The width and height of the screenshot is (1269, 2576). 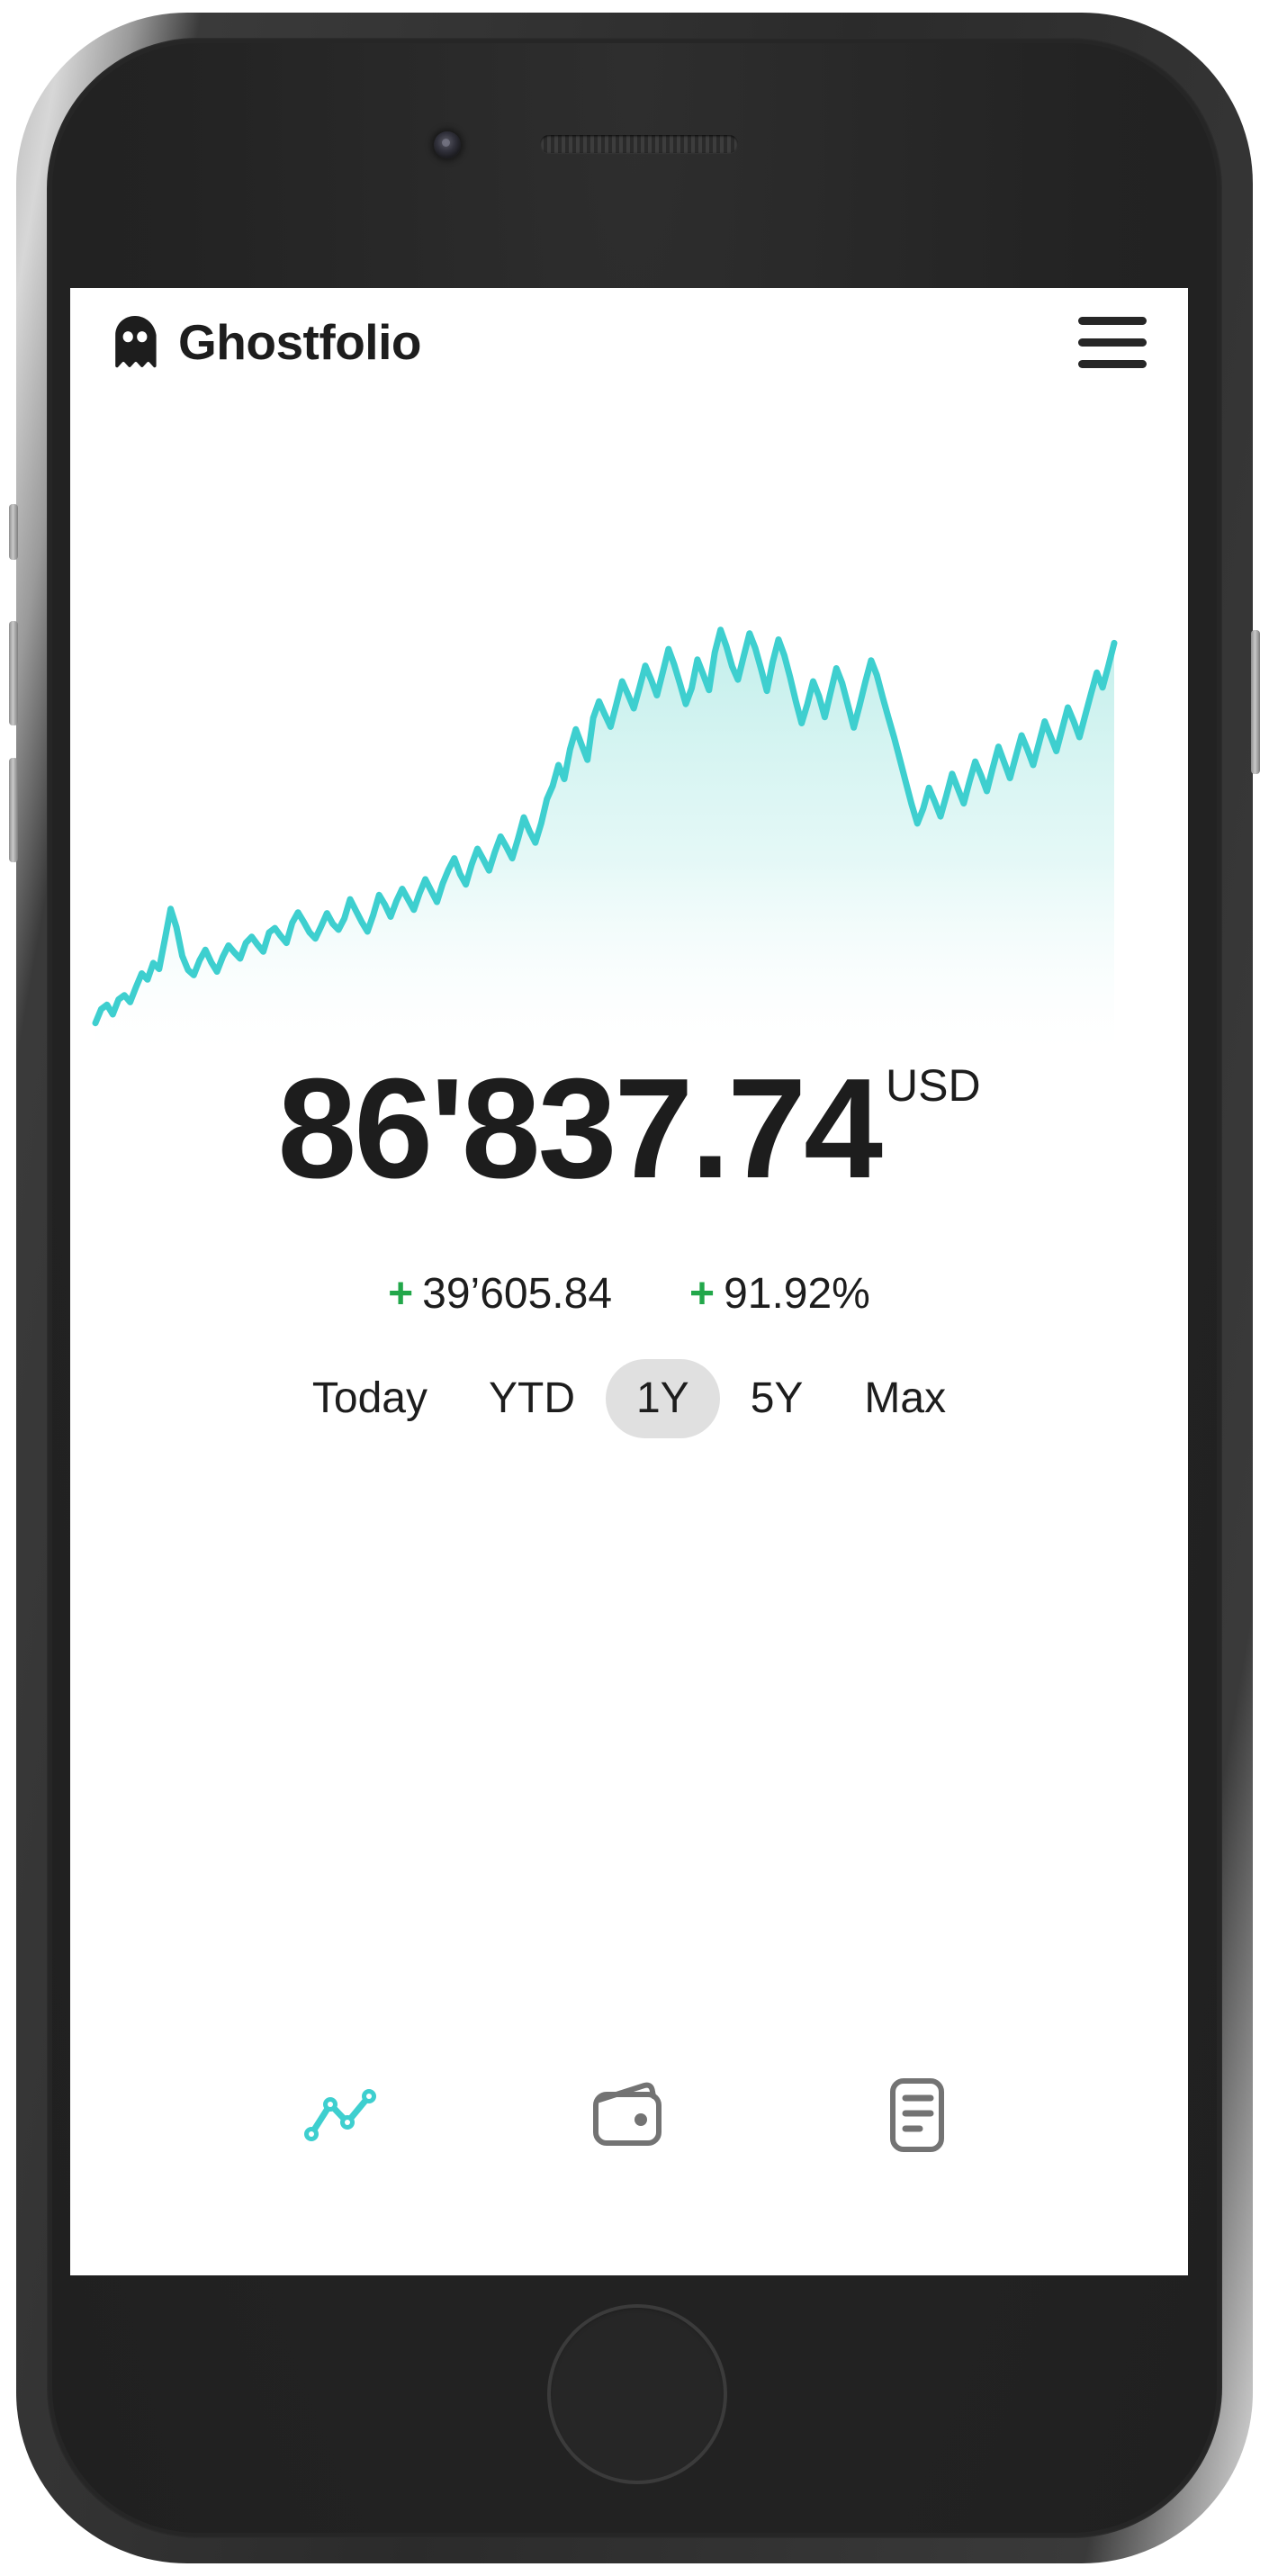 What do you see at coordinates (447, 144) in the screenshot?
I see `front-camera-icon` at bounding box center [447, 144].